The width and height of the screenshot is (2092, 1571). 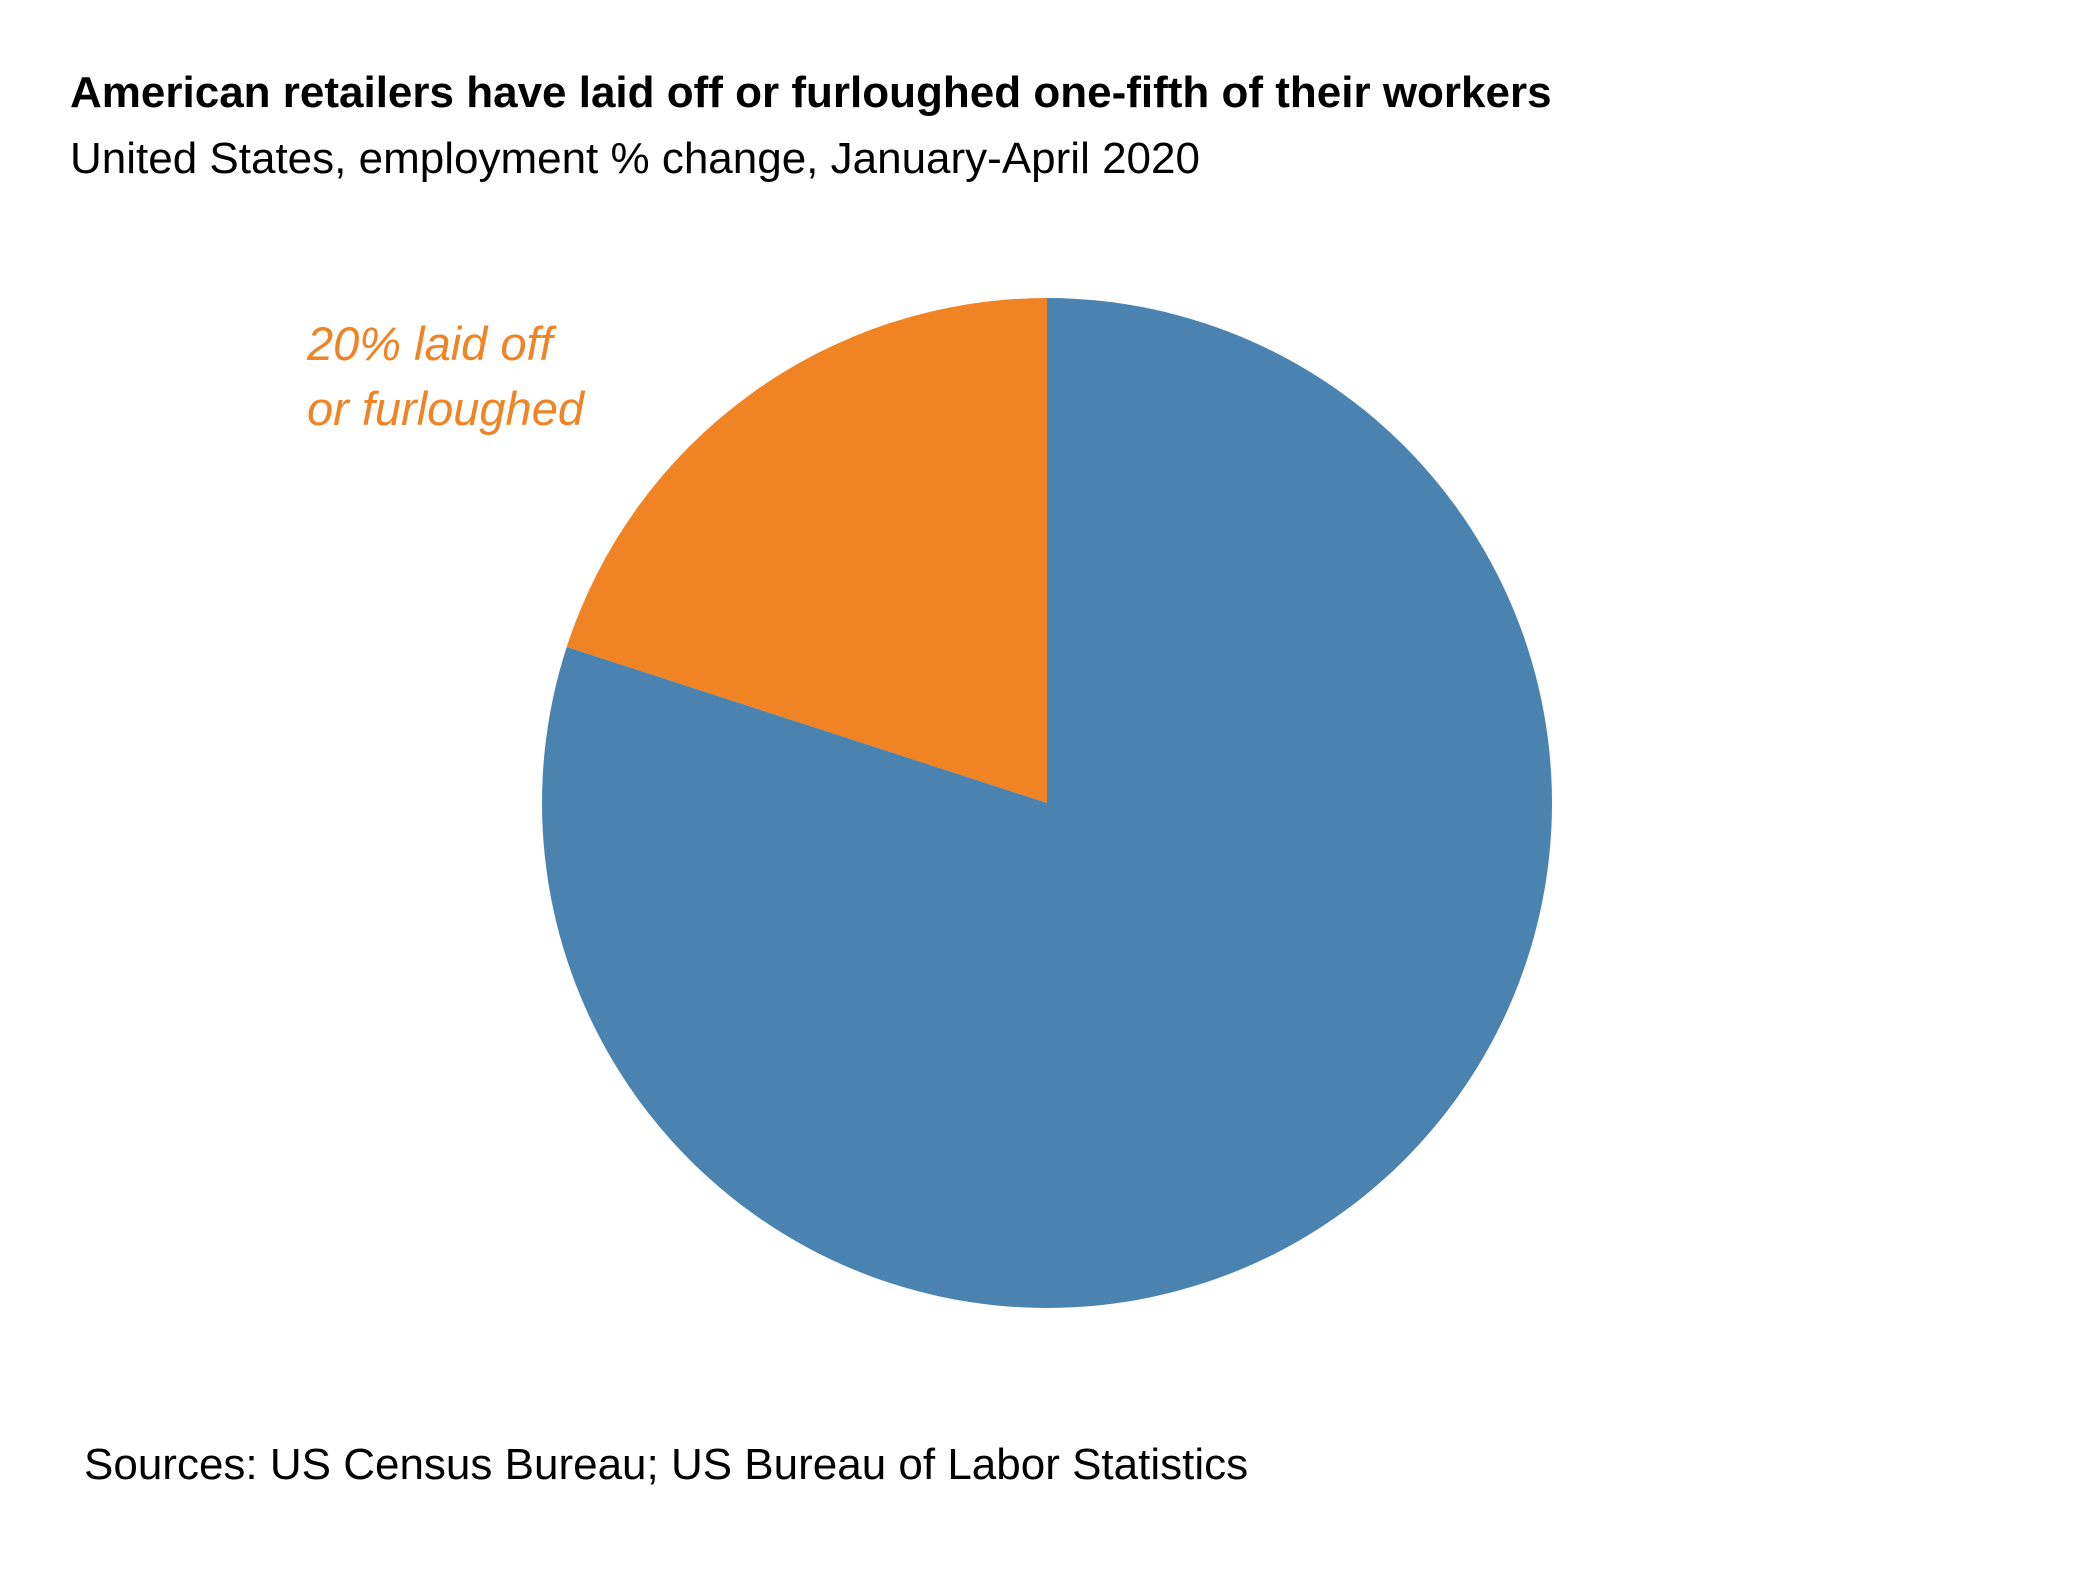 I want to click on pie-slice-laid-off, so click(x=806, y=550).